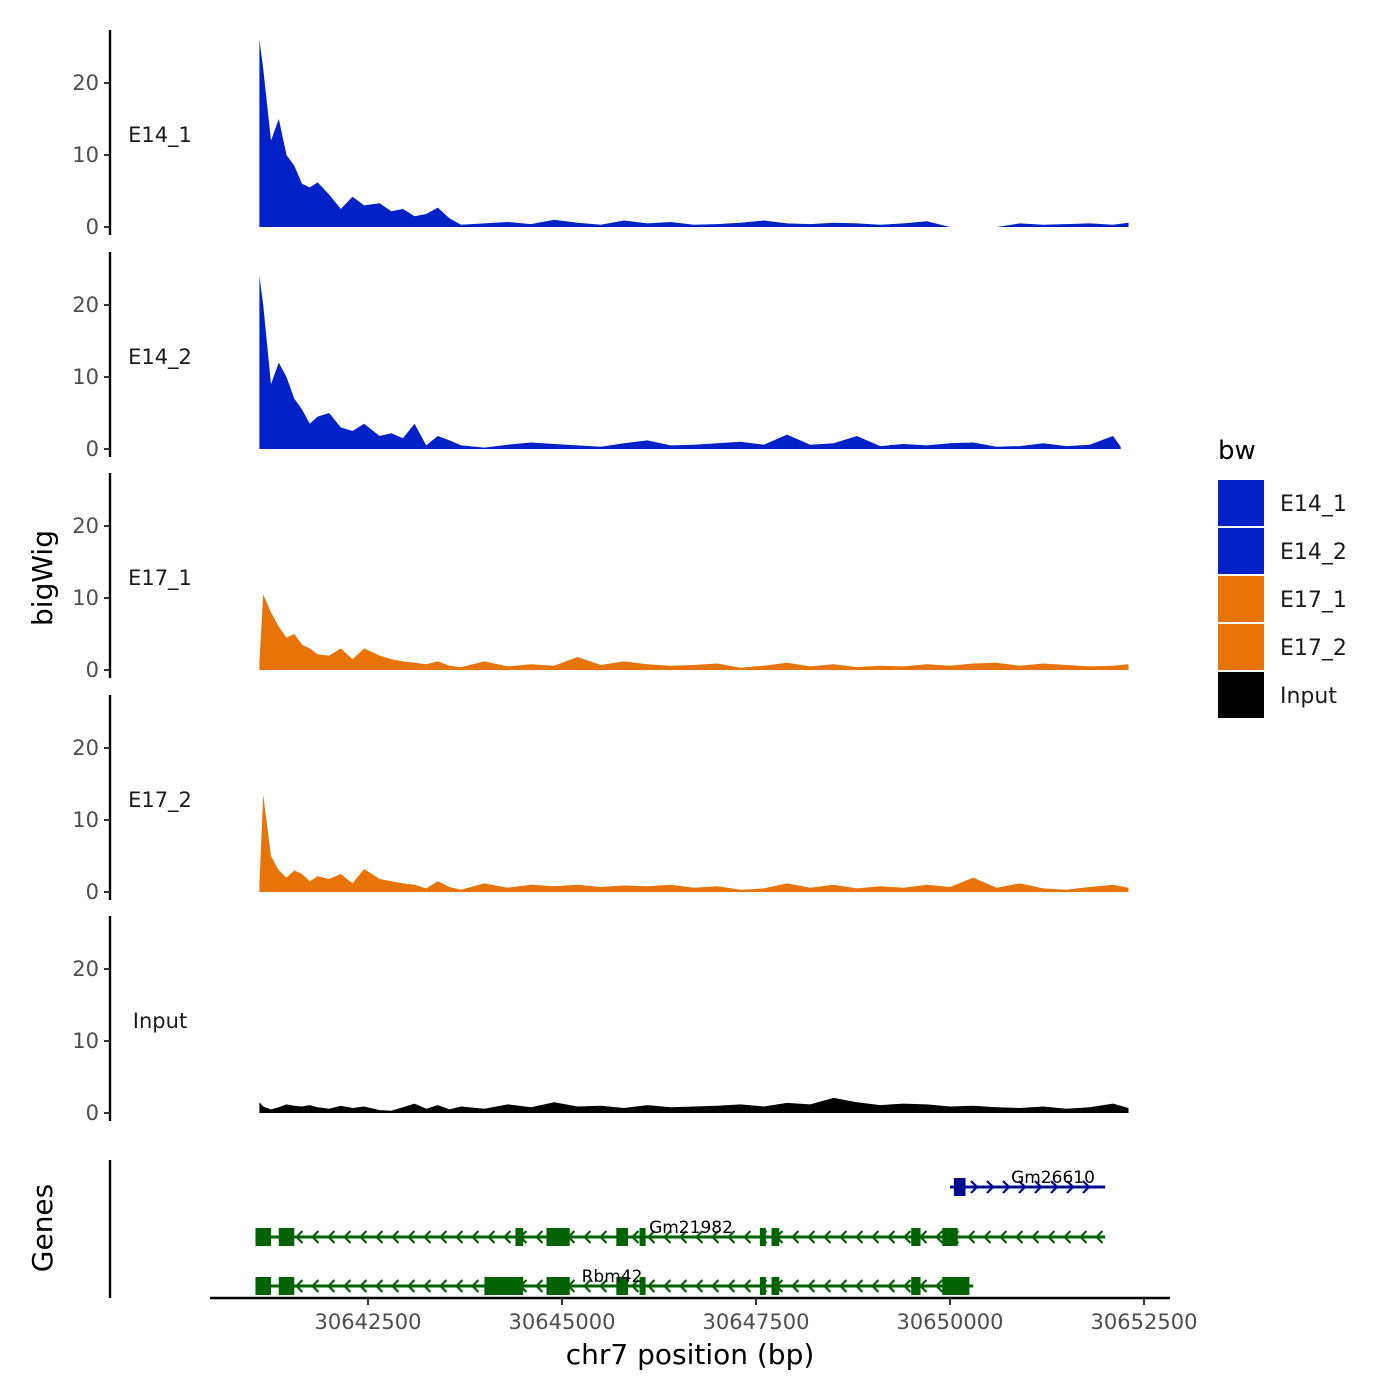 The height and width of the screenshot is (1400, 1400). What do you see at coordinates (690, 1354) in the screenshot?
I see `x-axis-title: chr7 position (bp)` at bounding box center [690, 1354].